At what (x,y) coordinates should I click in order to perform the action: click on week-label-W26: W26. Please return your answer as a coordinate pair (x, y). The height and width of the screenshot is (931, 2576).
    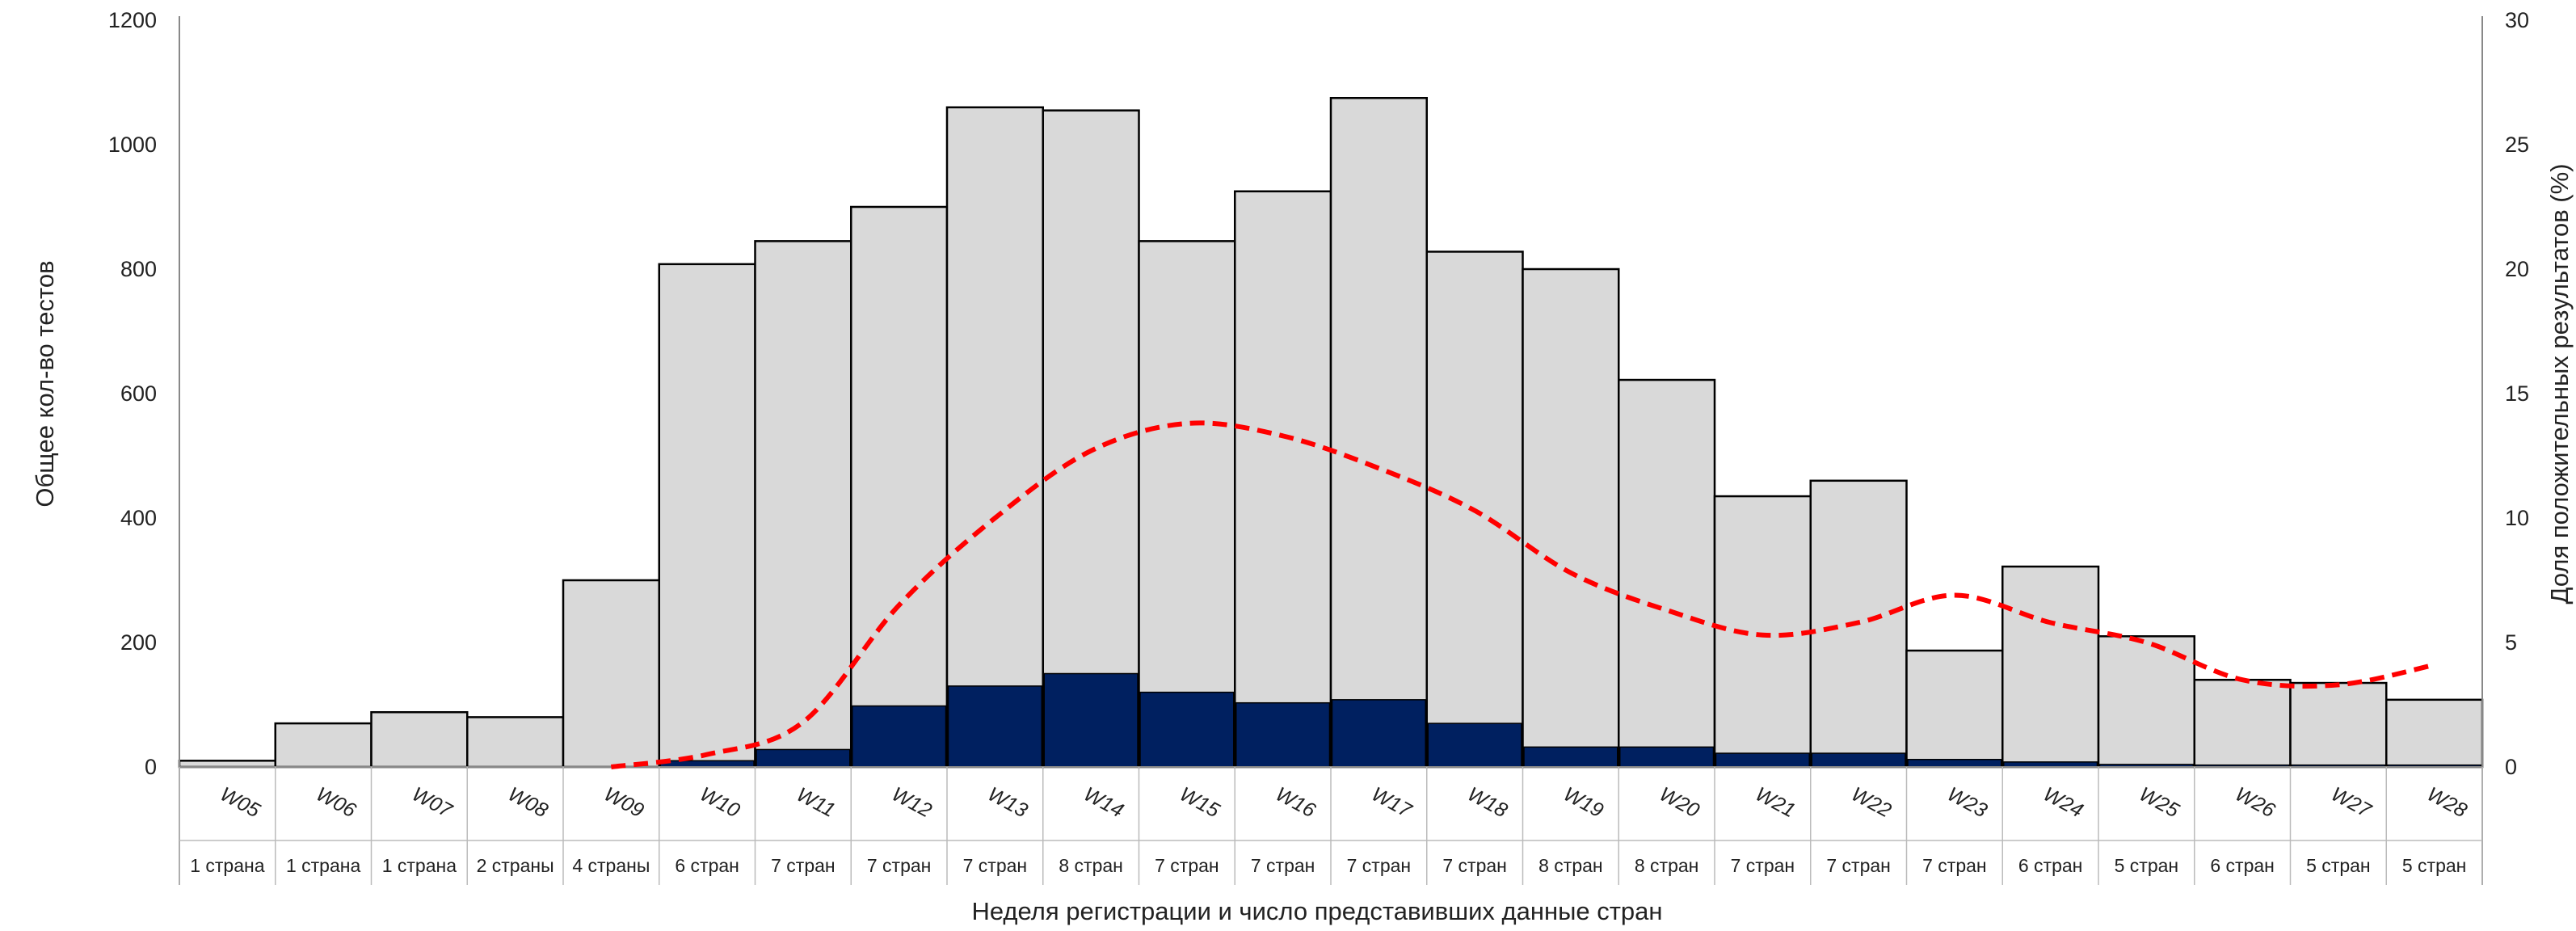
    Looking at the image, I should click on (2255, 803).